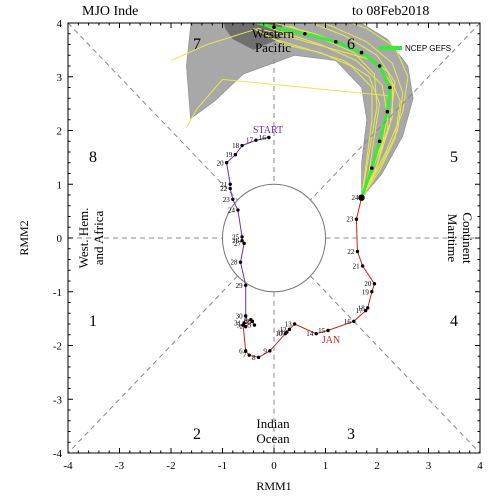 This screenshot has height=500, width=500. Describe the element at coordinates (273, 47) in the screenshot. I see `region-western-pacific-line2: Pacific` at that location.